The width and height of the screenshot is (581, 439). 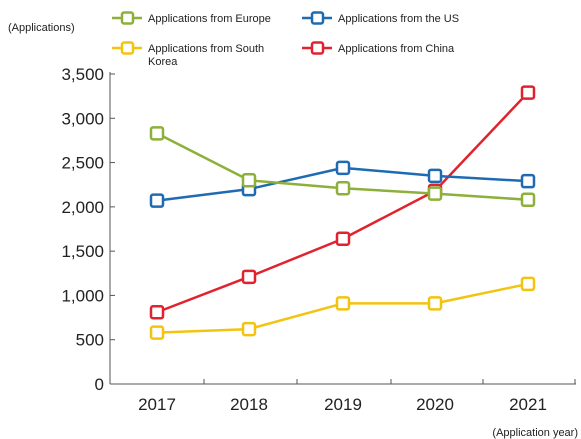 I want to click on x-tick-label: 2019, so click(x=343, y=404).